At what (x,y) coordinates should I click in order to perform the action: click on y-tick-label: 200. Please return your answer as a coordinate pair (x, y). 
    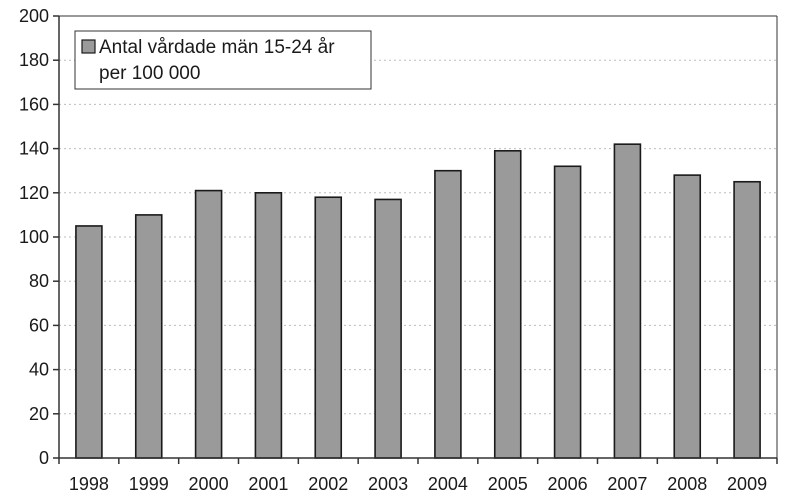
    Looking at the image, I should click on (34, 16).